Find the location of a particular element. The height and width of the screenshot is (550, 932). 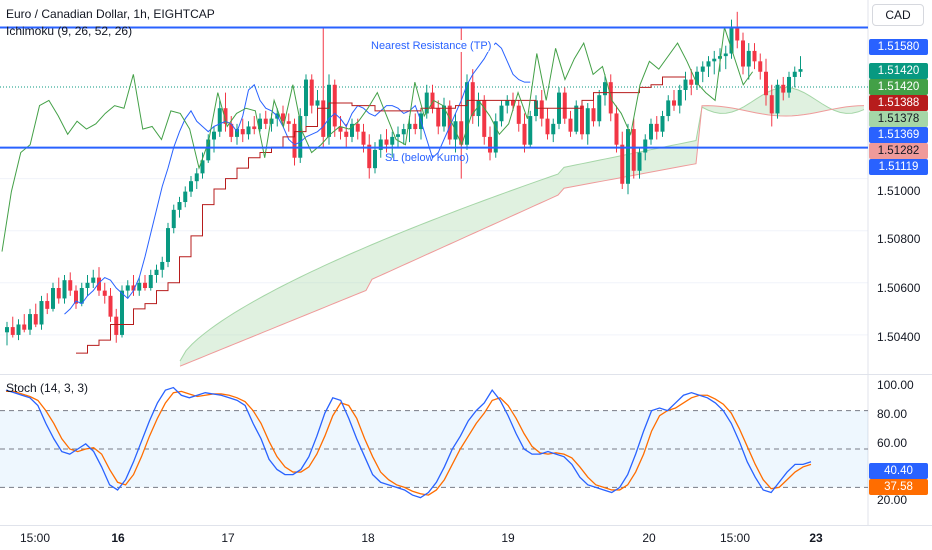

time-label: 19 is located at coordinates (508, 538).